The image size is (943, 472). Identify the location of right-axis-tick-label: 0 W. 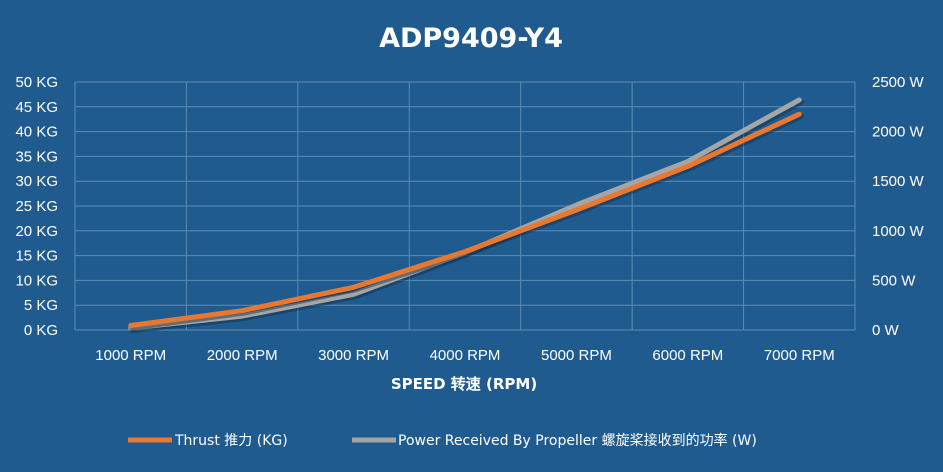
(886, 330).